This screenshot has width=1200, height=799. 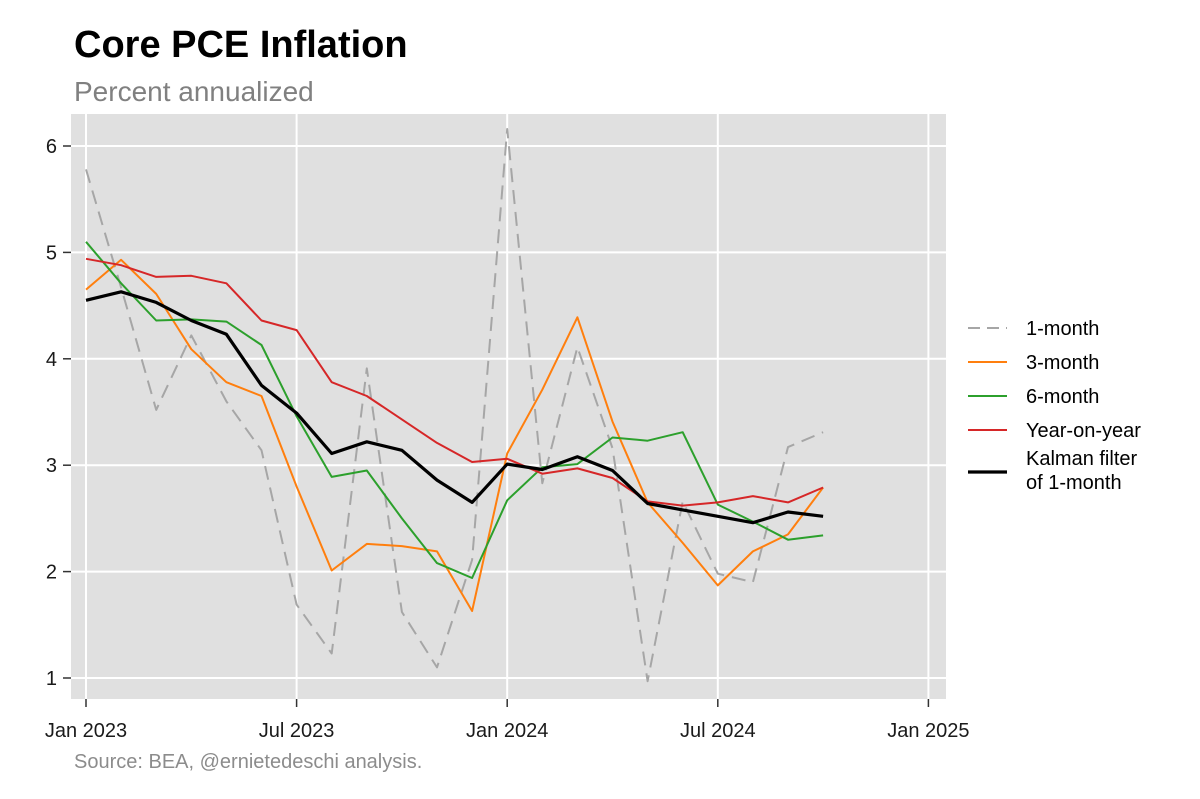 I want to click on legend-item: 1-month, so click(x=1033, y=329).